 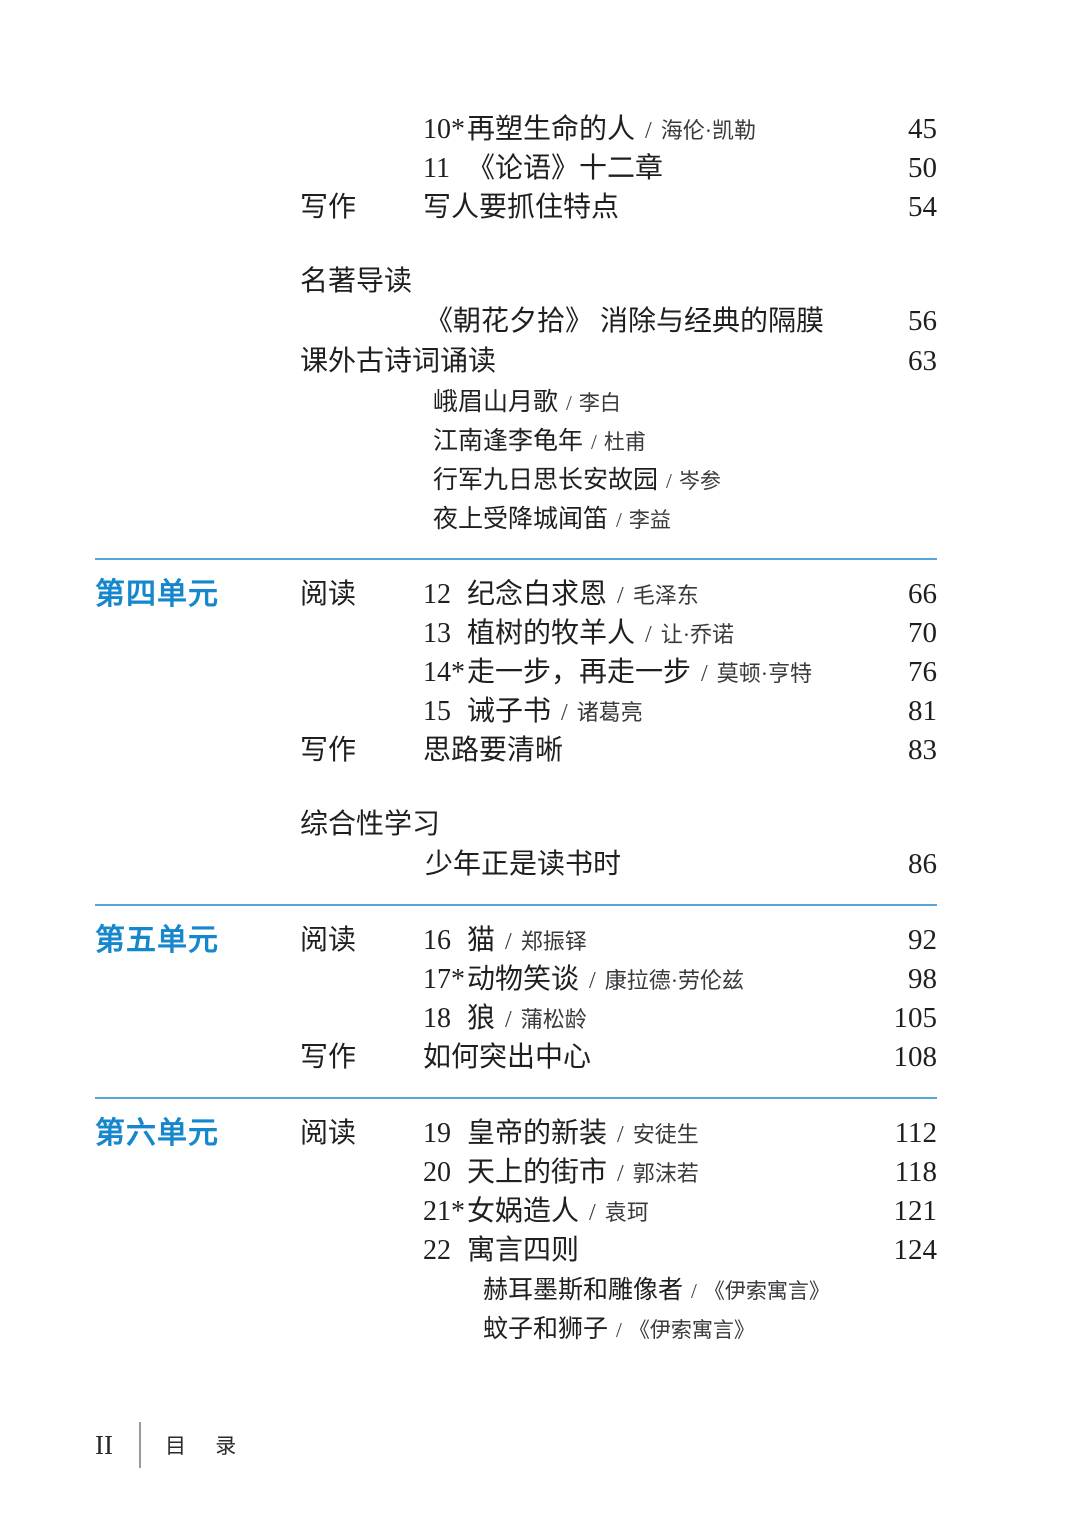 I want to click on entry-page-number: 86, so click(x=922, y=864).